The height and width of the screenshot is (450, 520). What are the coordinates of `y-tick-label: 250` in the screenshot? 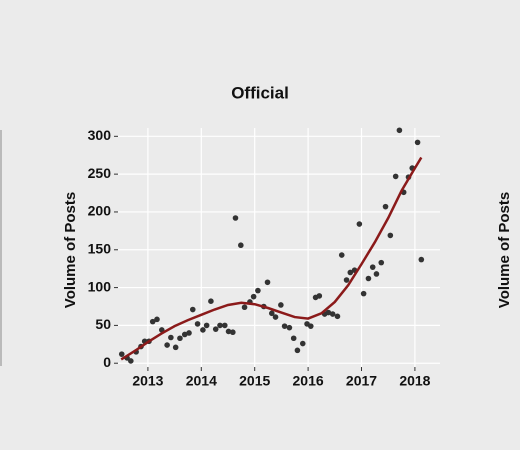 It's located at (100, 173).